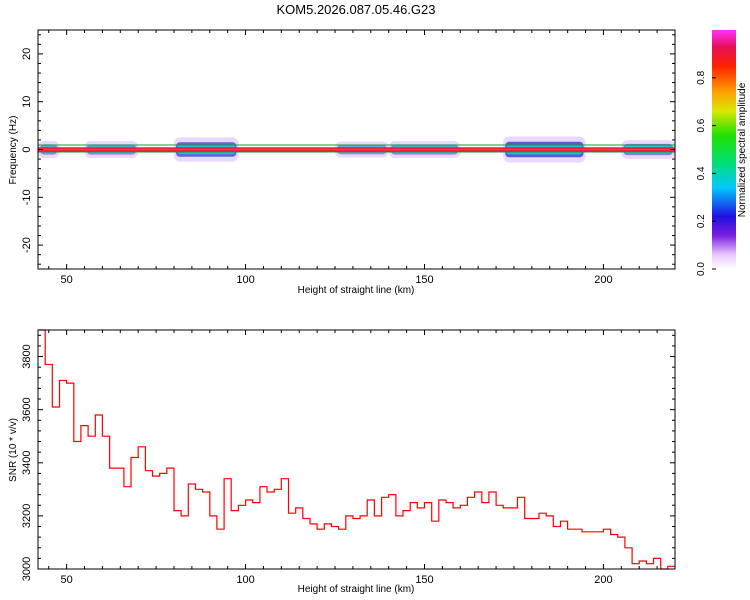  I want to click on colorbar-tick-label: 0.6, so click(701, 125).